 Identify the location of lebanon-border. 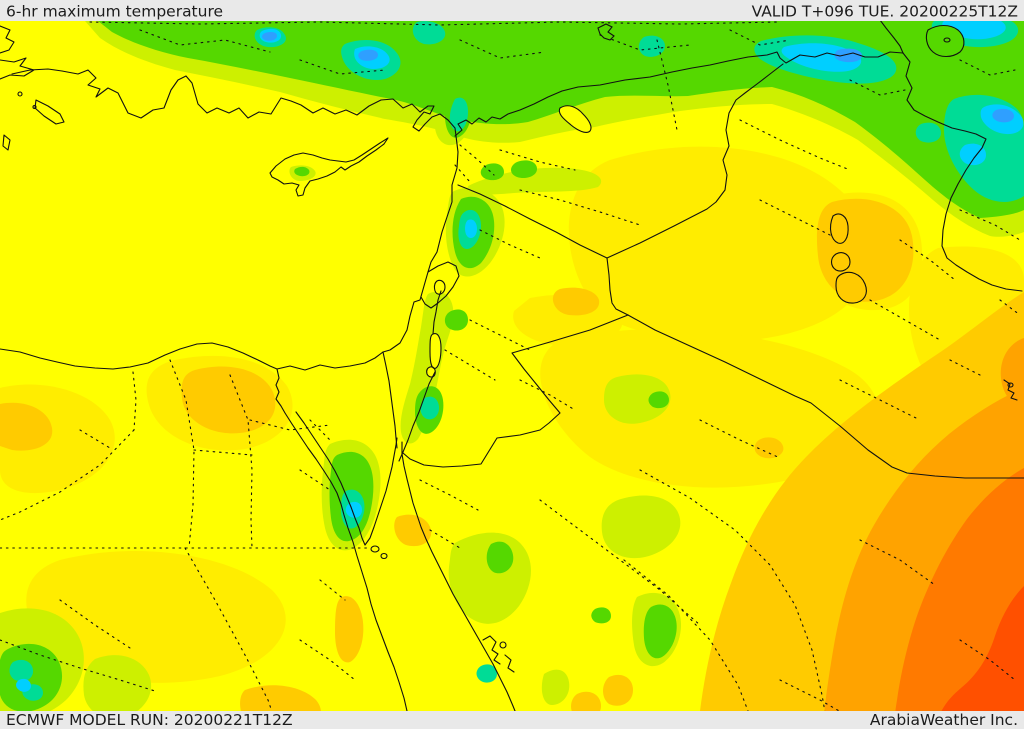
(440, 285).